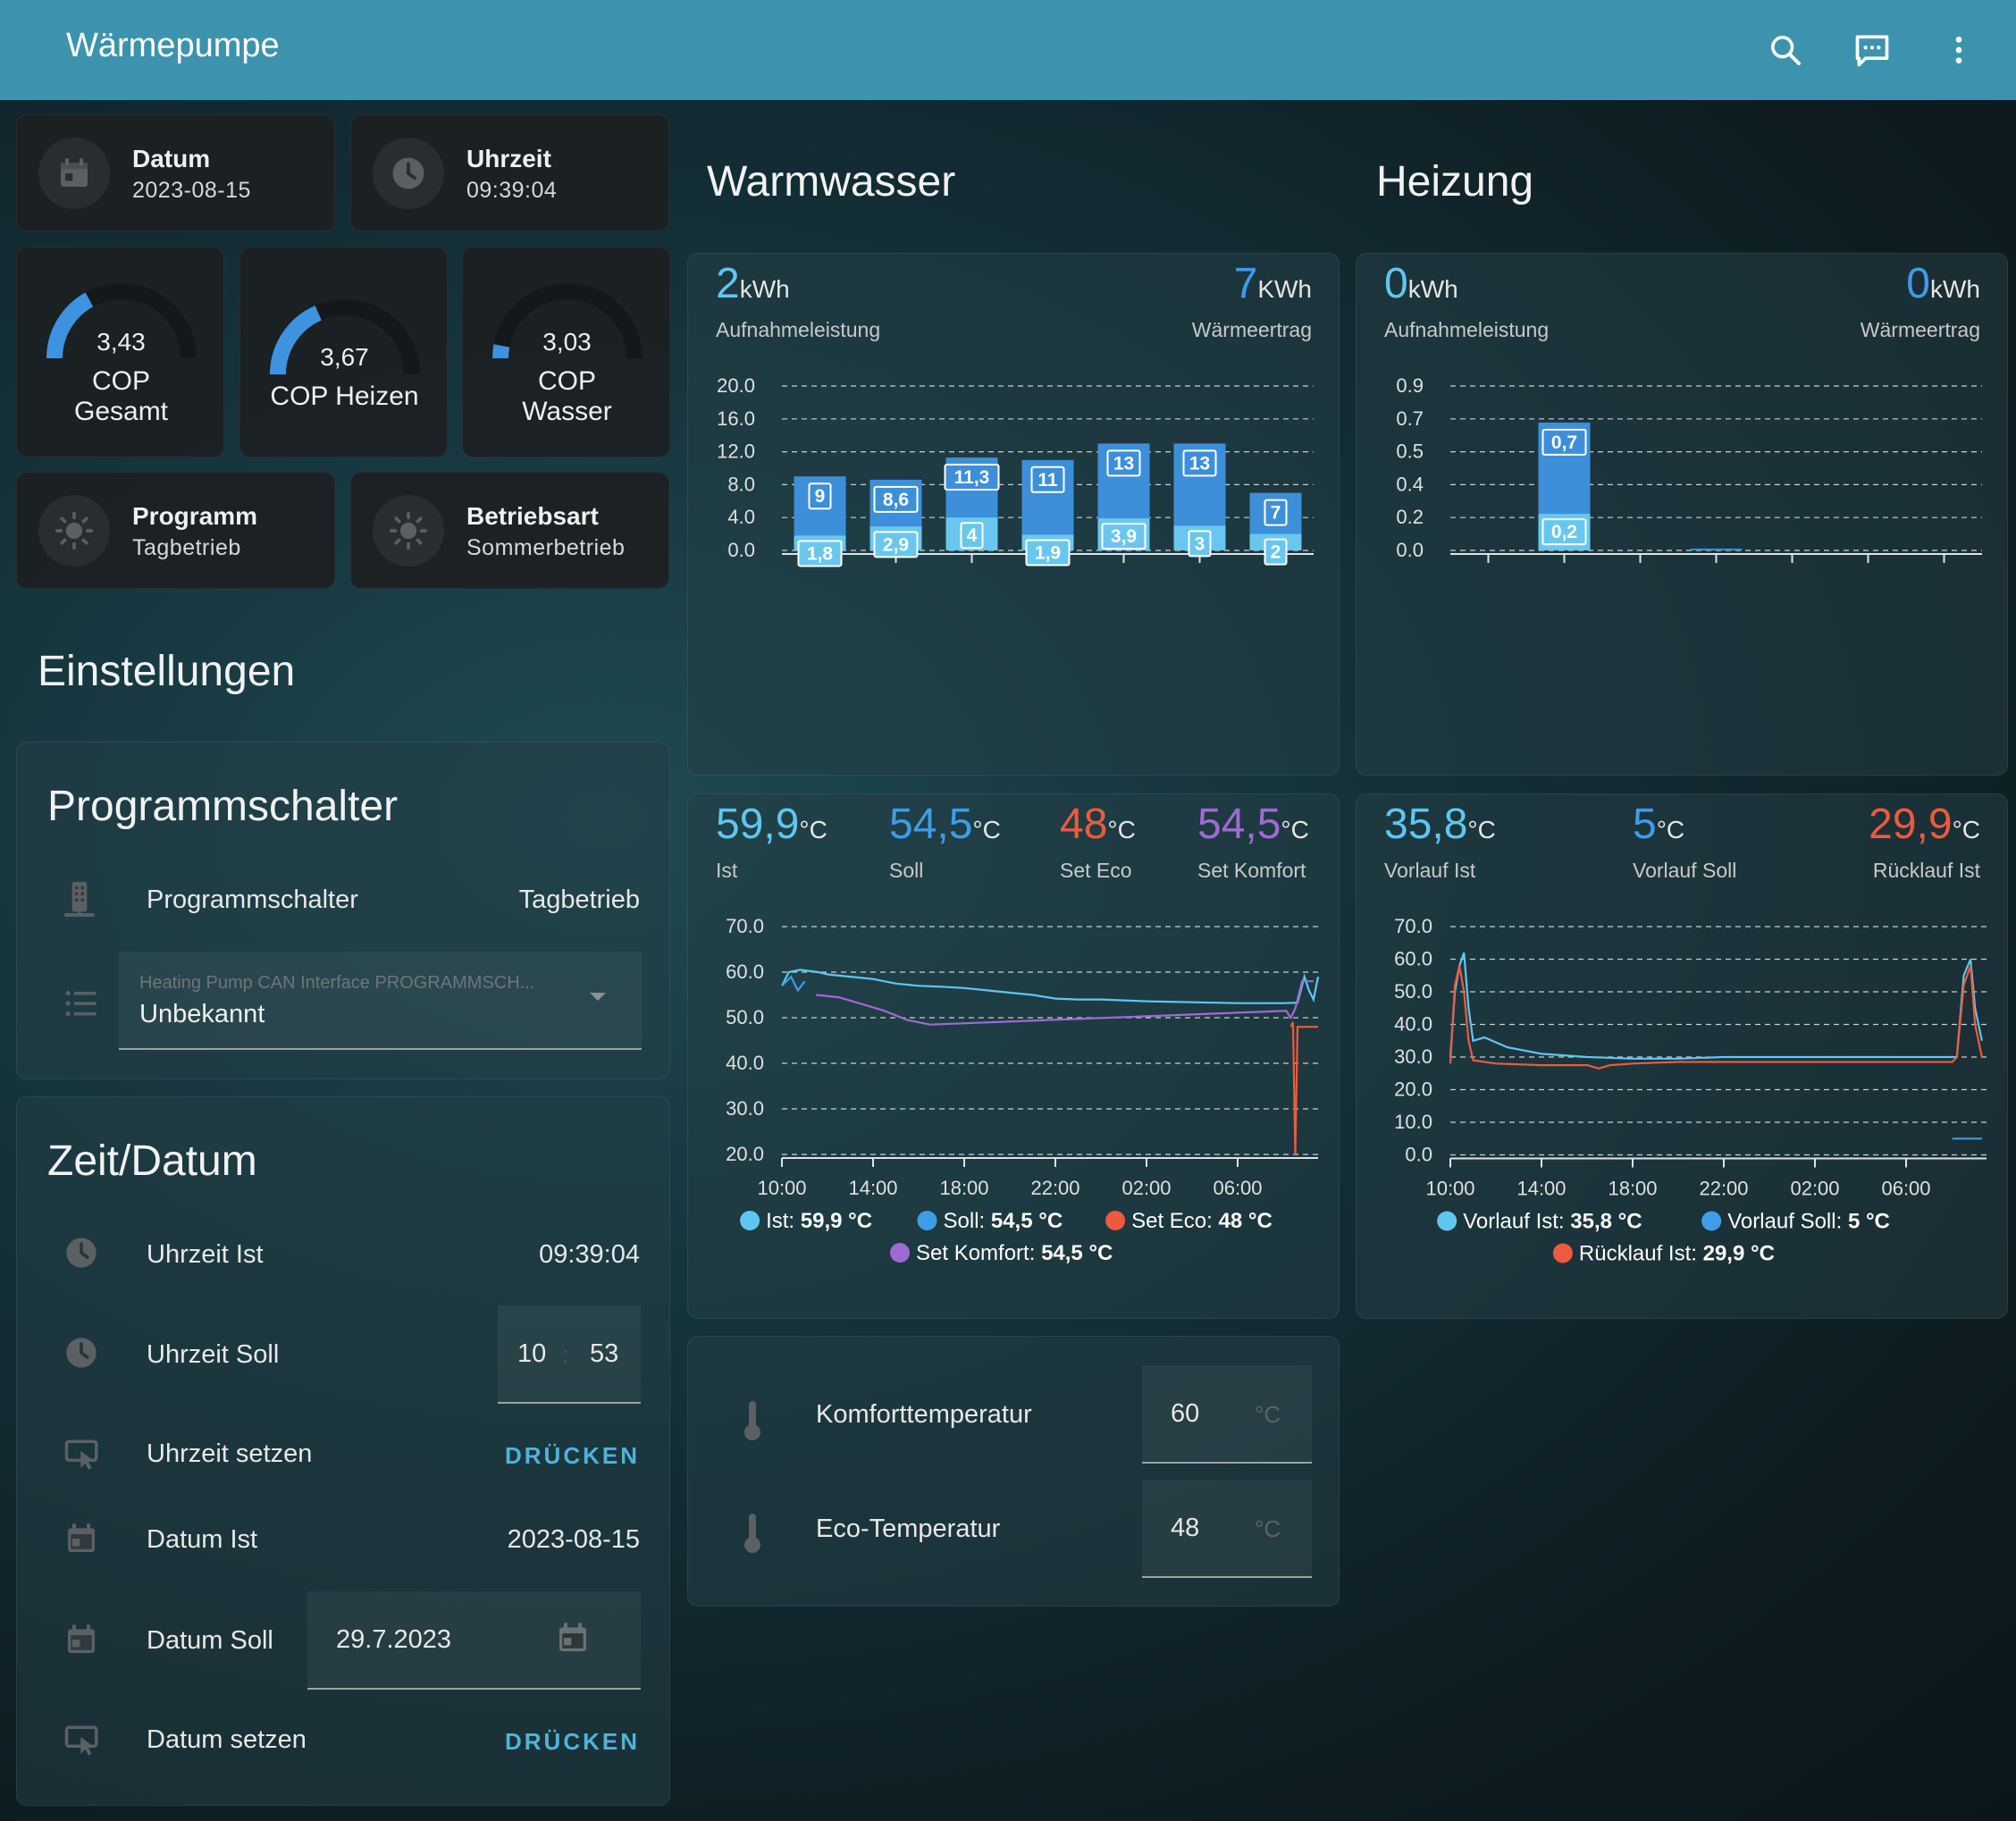  Describe the element at coordinates (1047, 480) in the screenshot. I see `data-label: 11` at that location.